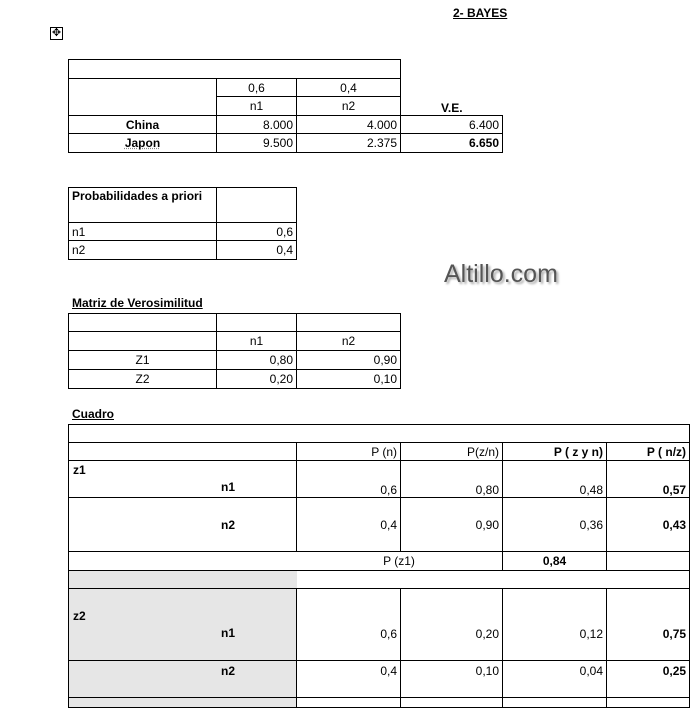 The width and height of the screenshot is (700, 708). What do you see at coordinates (256, 341) in the screenshot?
I see `col-header: n1` at bounding box center [256, 341].